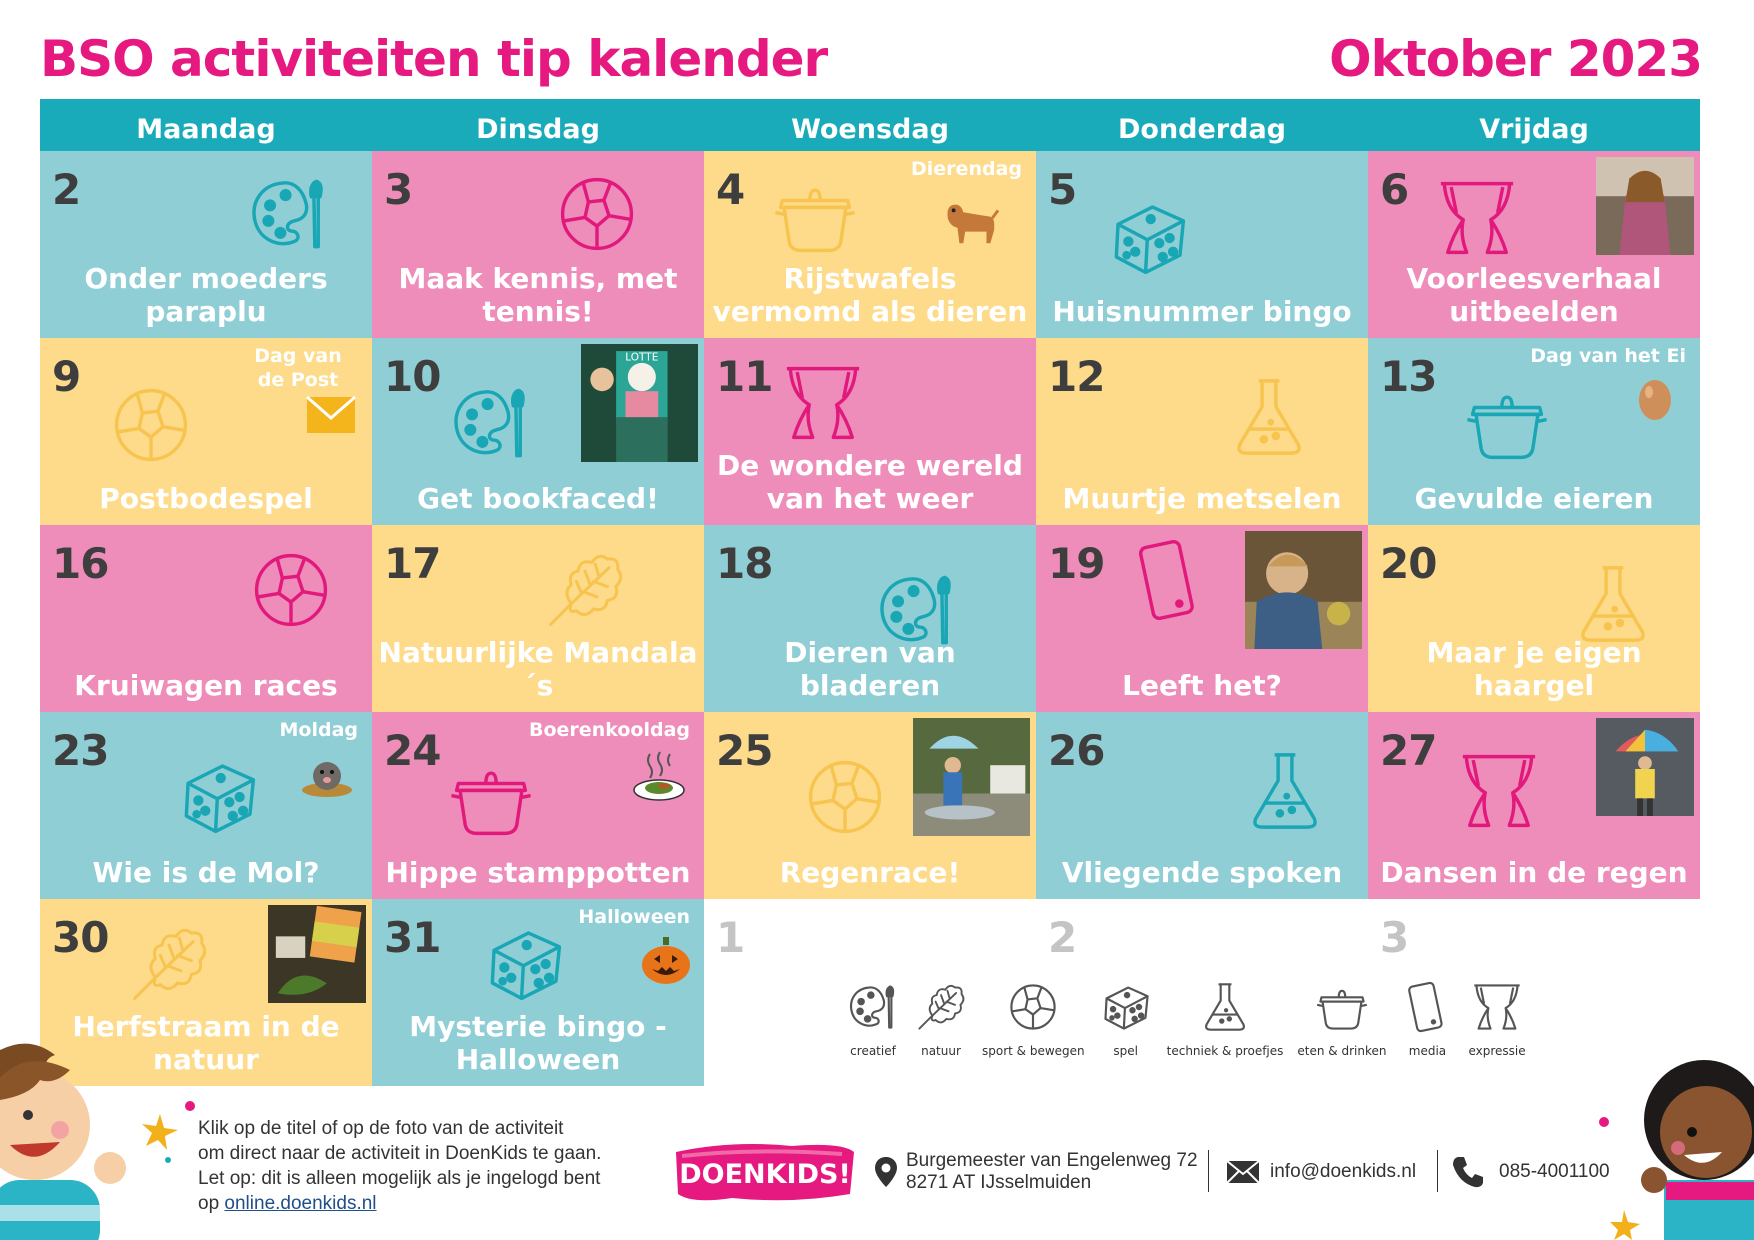 This screenshot has height=1240, width=1754. Describe the element at coordinates (433, 1203) in the screenshot. I see `instructions-line: op online.doenkids.nl` at that location.